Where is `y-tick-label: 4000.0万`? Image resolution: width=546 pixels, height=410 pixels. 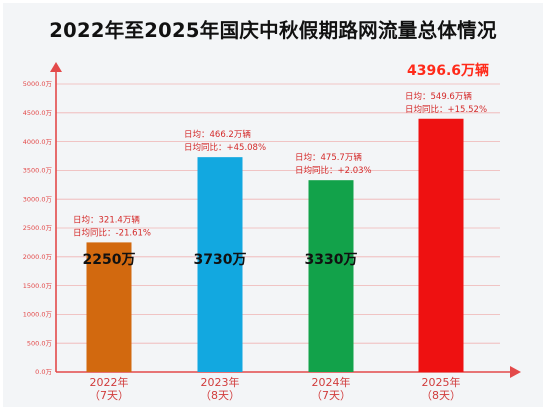 y-tick-label: 4000.0万 is located at coordinates (38, 142).